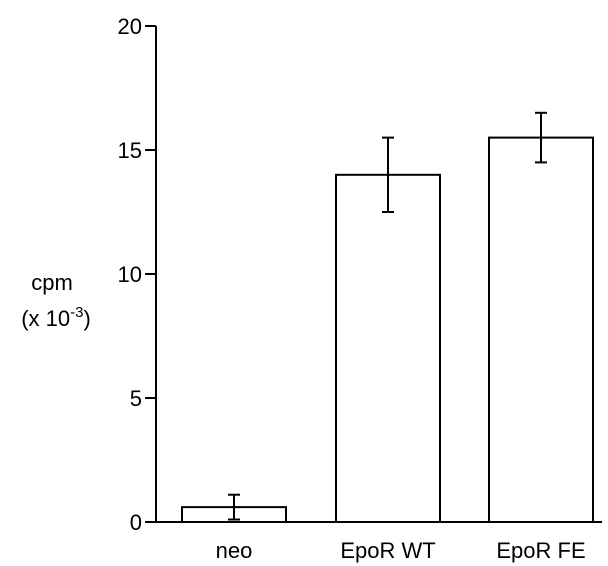  What do you see at coordinates (130, 26) in the screenshot?
I see `y-tick-label: 20` at bounding box center [130, 26].